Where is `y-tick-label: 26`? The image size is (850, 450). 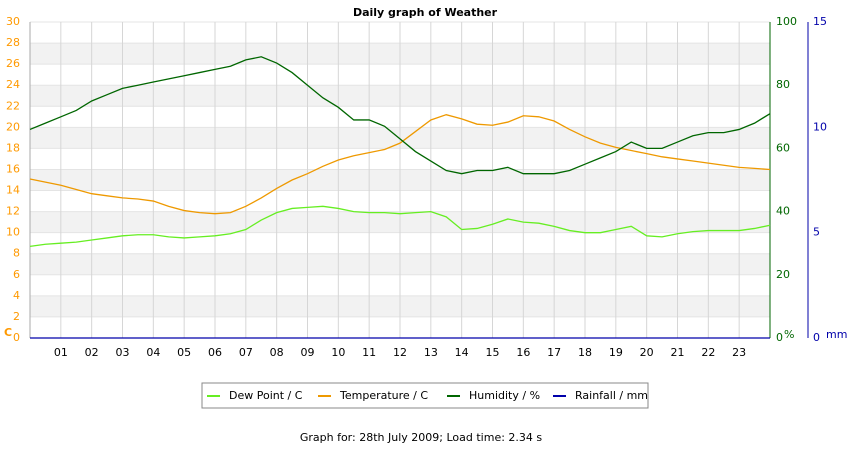
y-tick-label: 26 is located at coordinates (13, 63).